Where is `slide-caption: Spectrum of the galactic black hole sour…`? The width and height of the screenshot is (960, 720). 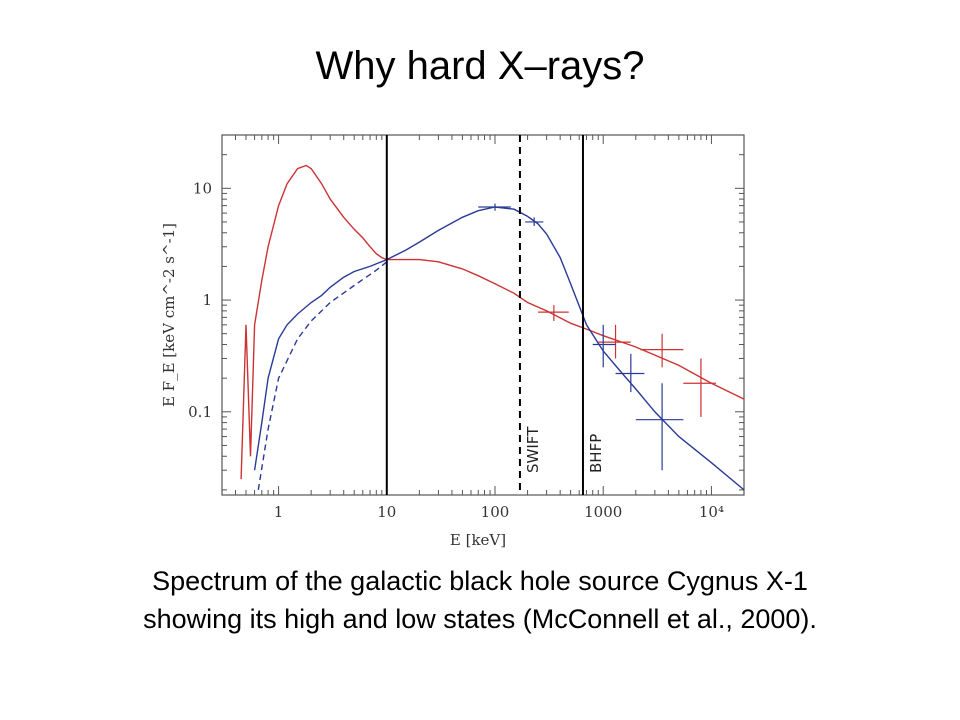
slide-caption: Spectrum of the galactic black hole sour… is located at coordinates (480, 600).